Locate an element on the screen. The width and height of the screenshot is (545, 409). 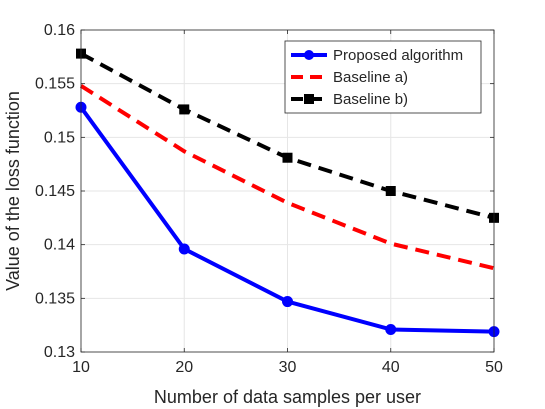
legend: Proposed algorithm Baseline a) Baseline b) is located at coordinates (383, 77).